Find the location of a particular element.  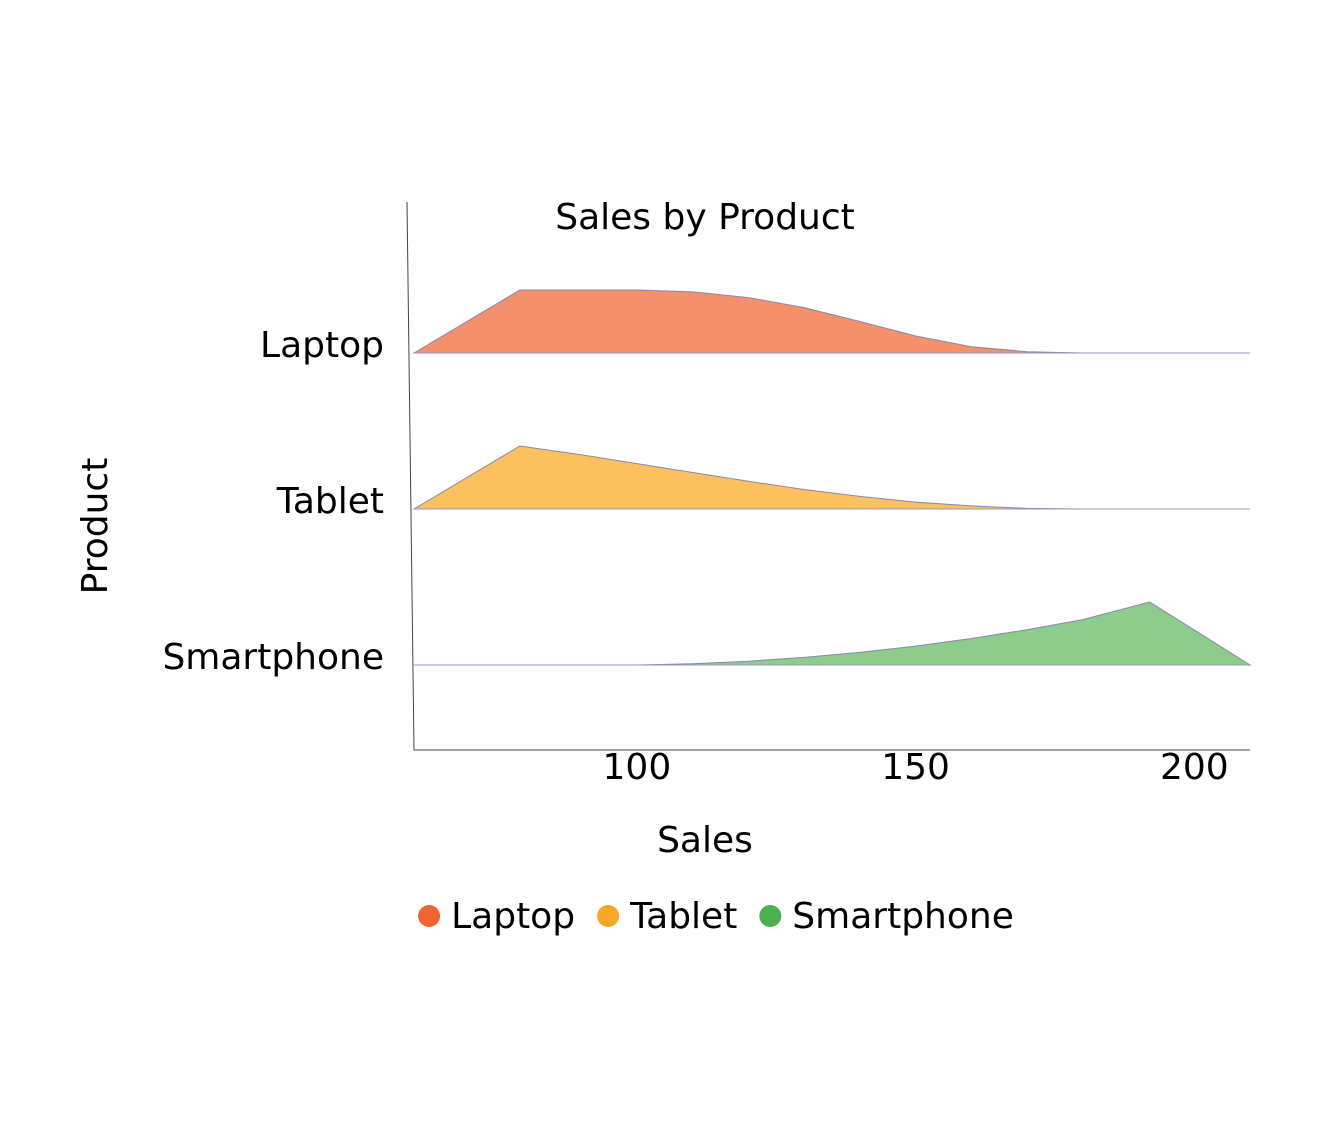

y-tick-label-laptop: Laptop is located at coordinates (322, 345).